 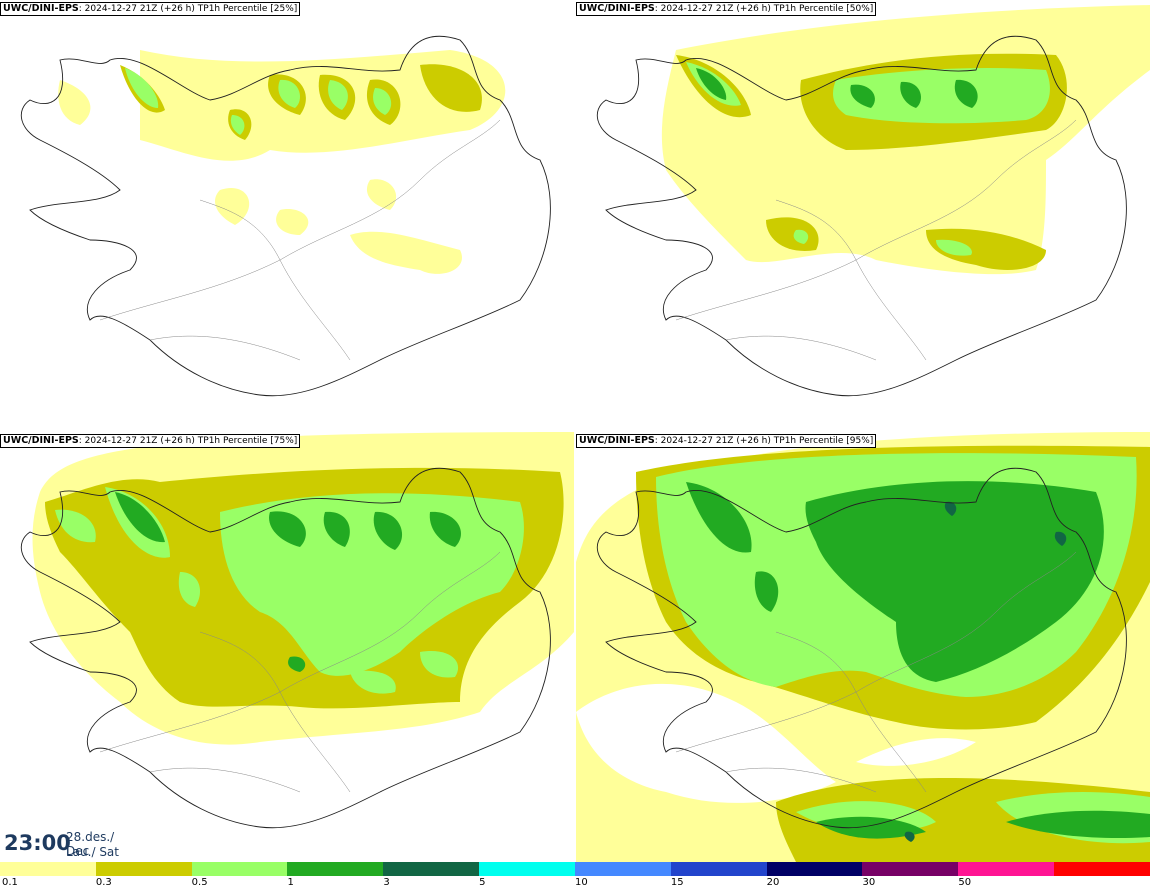 What do you see at coordinates (581, 882) in the screenshot?
I see `legend-tick-label: 10` at bounding box center [581, 882].